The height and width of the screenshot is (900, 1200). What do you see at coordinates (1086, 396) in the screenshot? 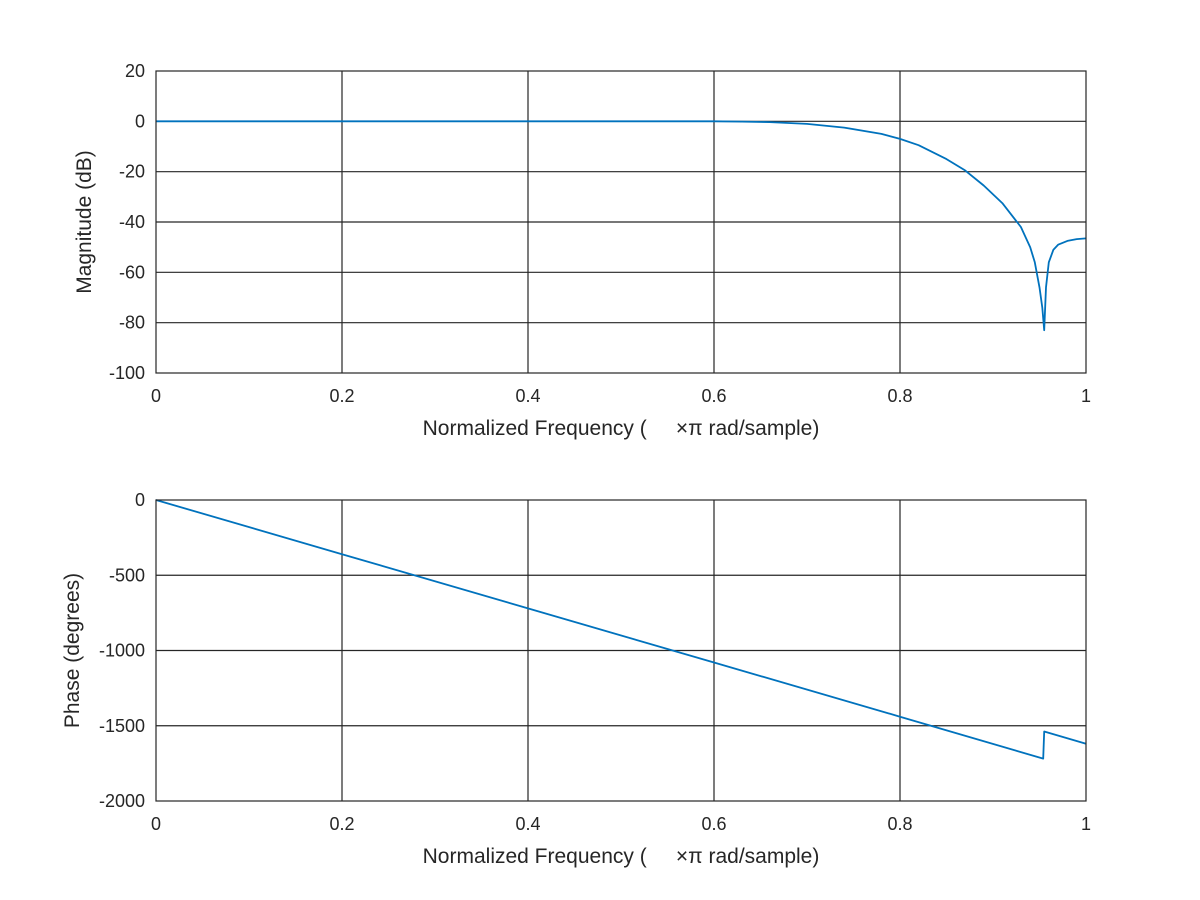
I see `magnitude-x-tick-label: 1` at bounding box center [1086, 396].